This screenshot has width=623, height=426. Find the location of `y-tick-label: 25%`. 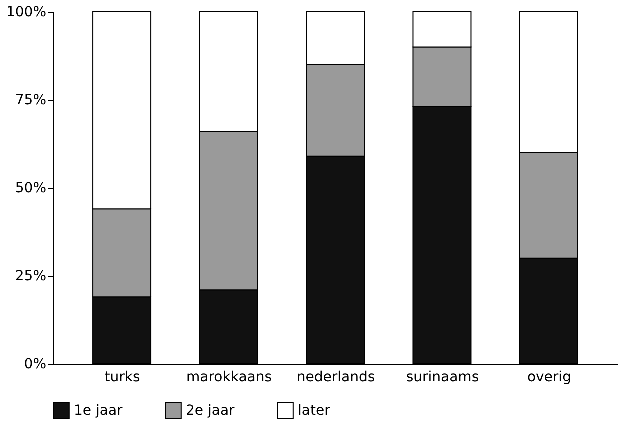

y-tick-label: 25% is located at coordinates (30, 276).